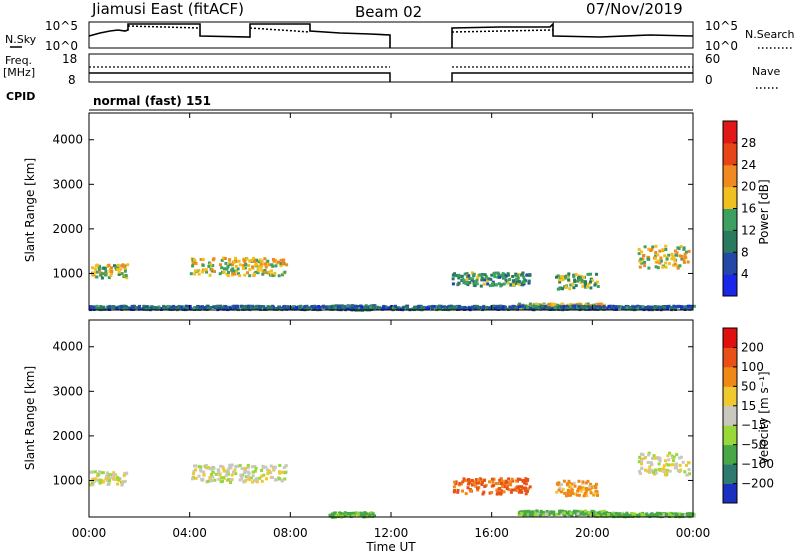 The width and height of the screenshot is (800, 554). I want to click on colorbar-segment, so click(730, 474).